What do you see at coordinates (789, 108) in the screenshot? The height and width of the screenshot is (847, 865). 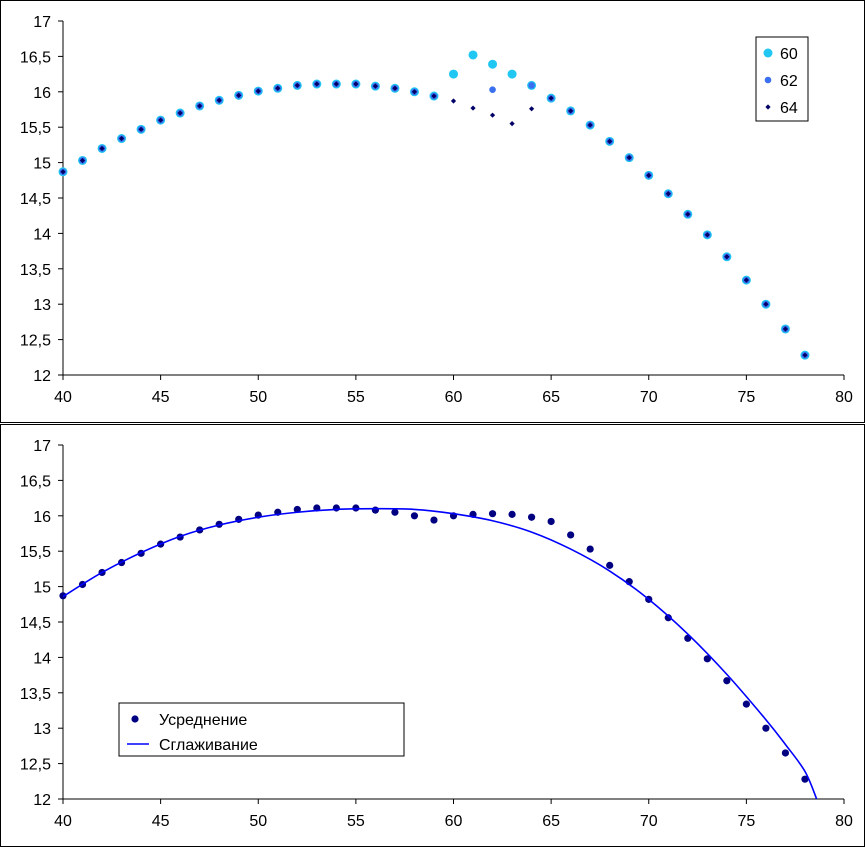 I see `legend-label: 64` at bounding box center [789, 108].